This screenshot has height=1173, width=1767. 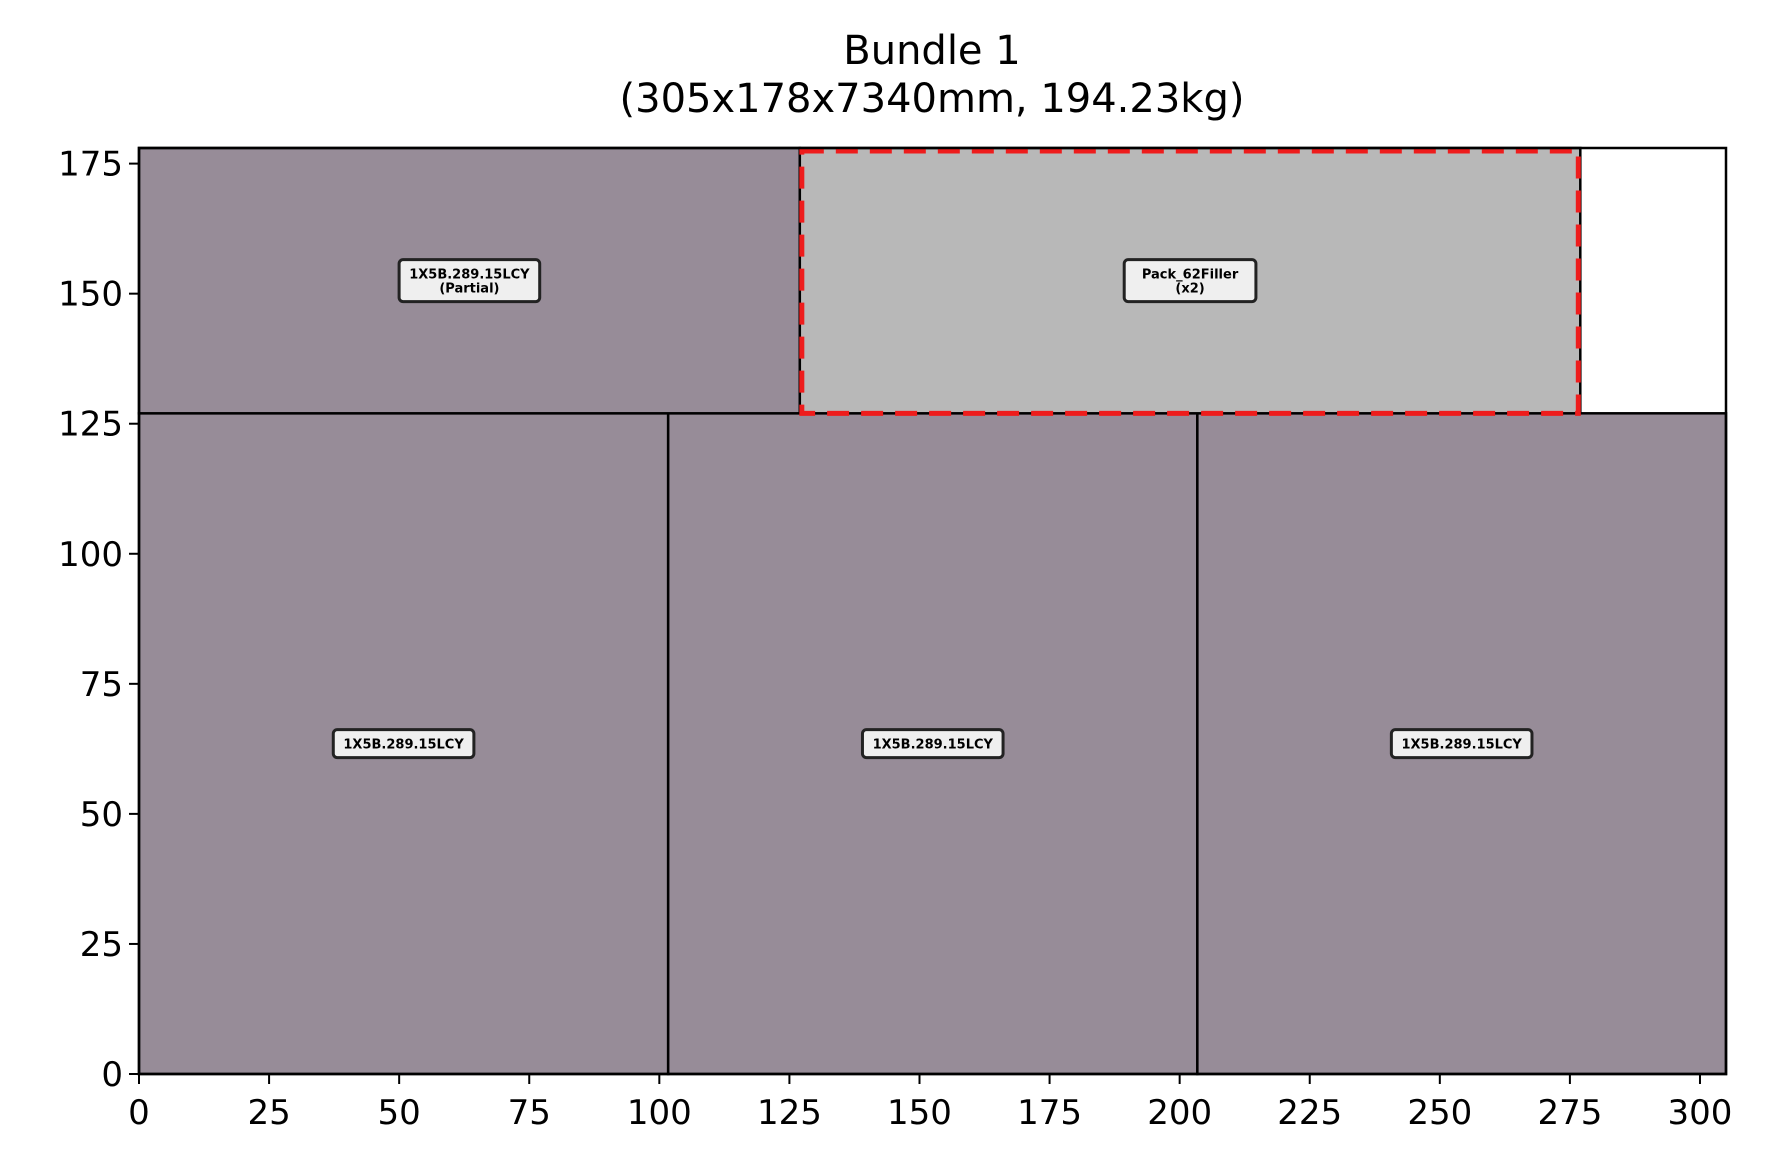 What do you see at coordinates (529, 1113) in the screenshot?
I see `x-tick-label-3: 75` at bounding box center [529, 1113].